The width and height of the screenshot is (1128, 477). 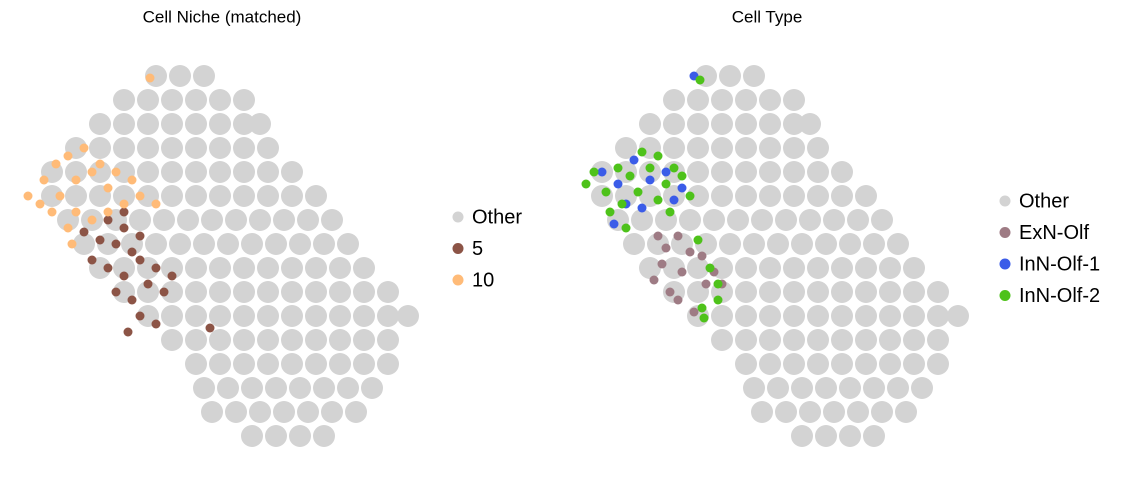 What do you see at coordinates (1044, 201) in the screenshot?
I see `legend-label: Other` at bounding box center [1044, 201].